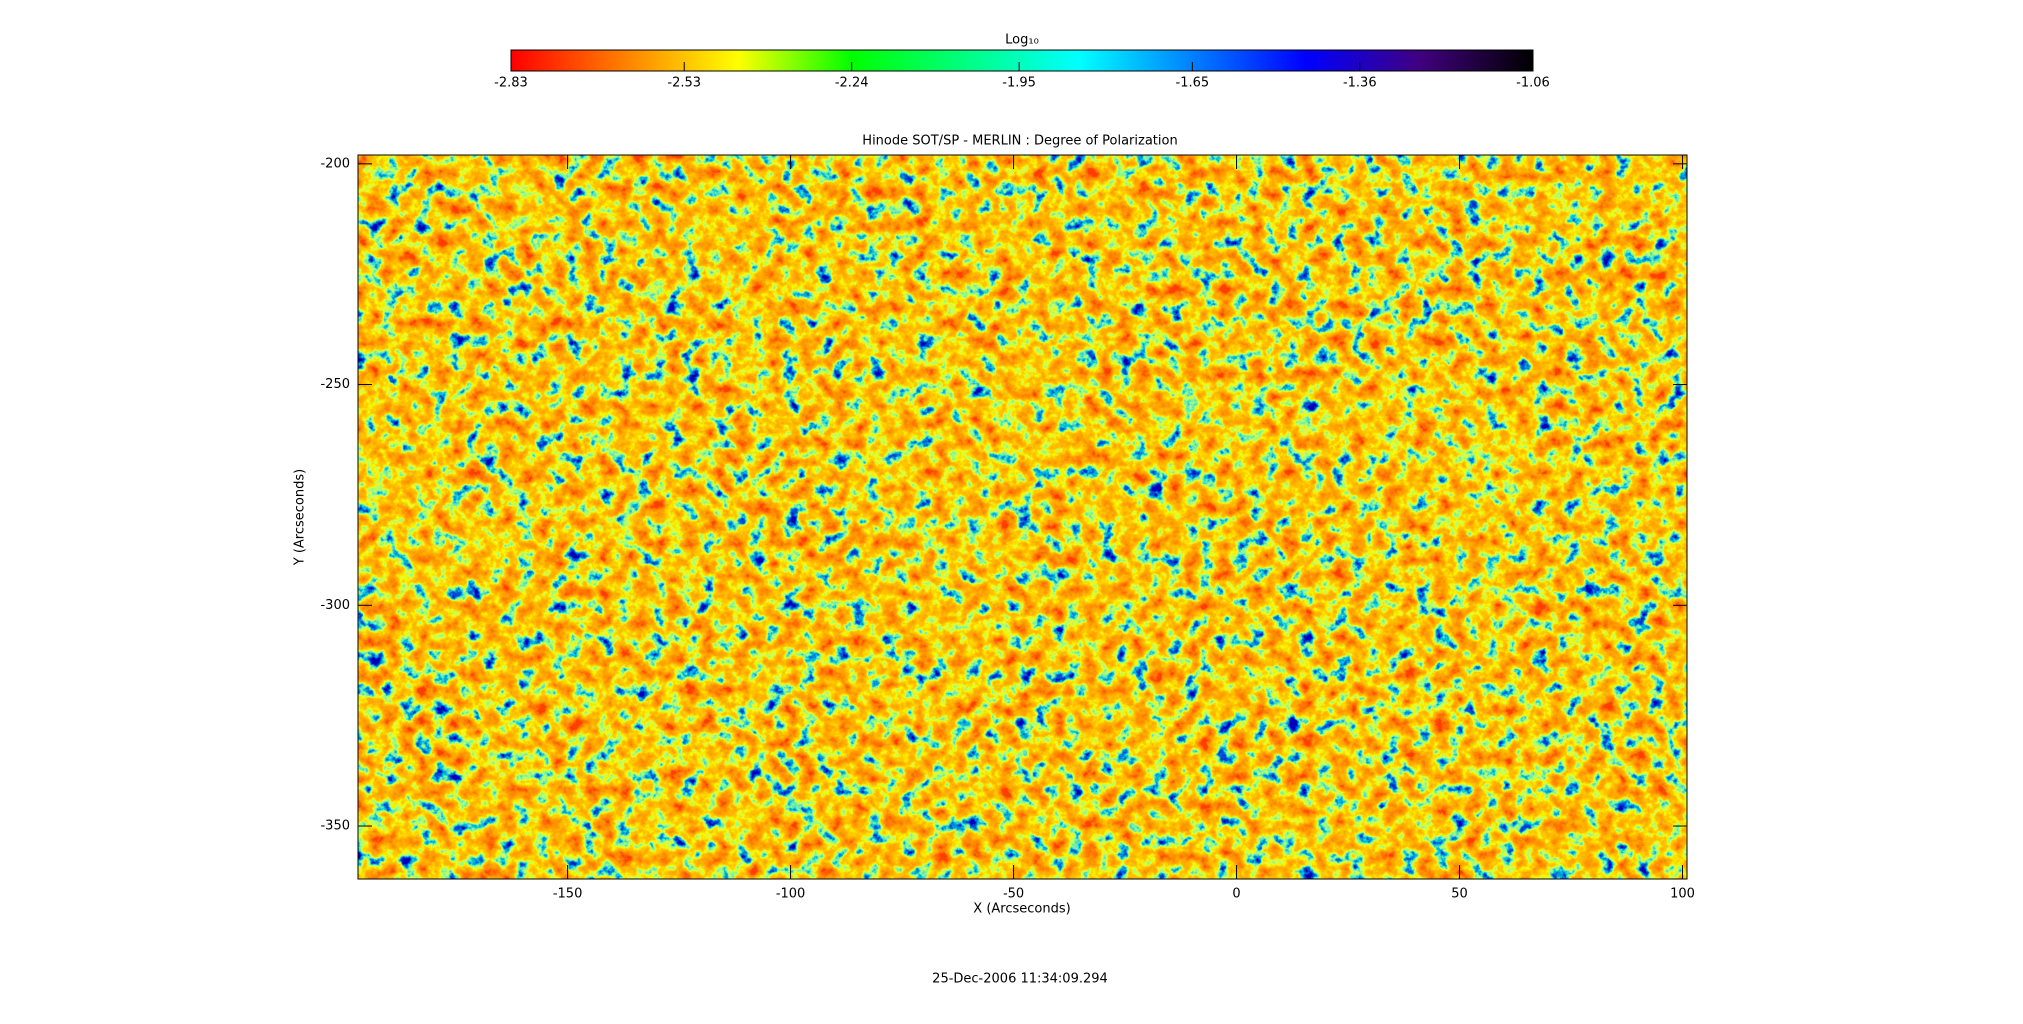 The width and height of the screenshot is (2023, 1024). Describe the element at coordinates (568, 894) in the screenshot. I see `x-tick-label: -150` at that location.